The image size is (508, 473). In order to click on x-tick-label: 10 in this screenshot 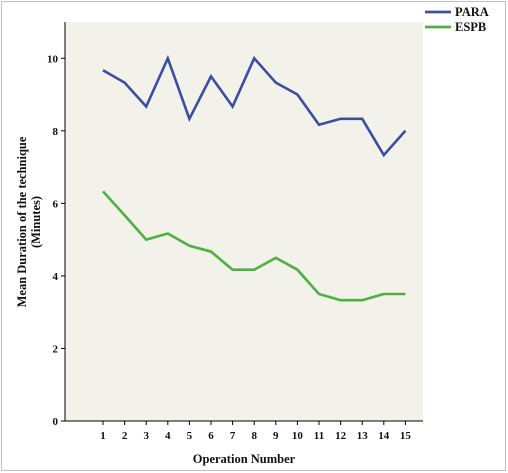, I will do `click(298, 436)`.